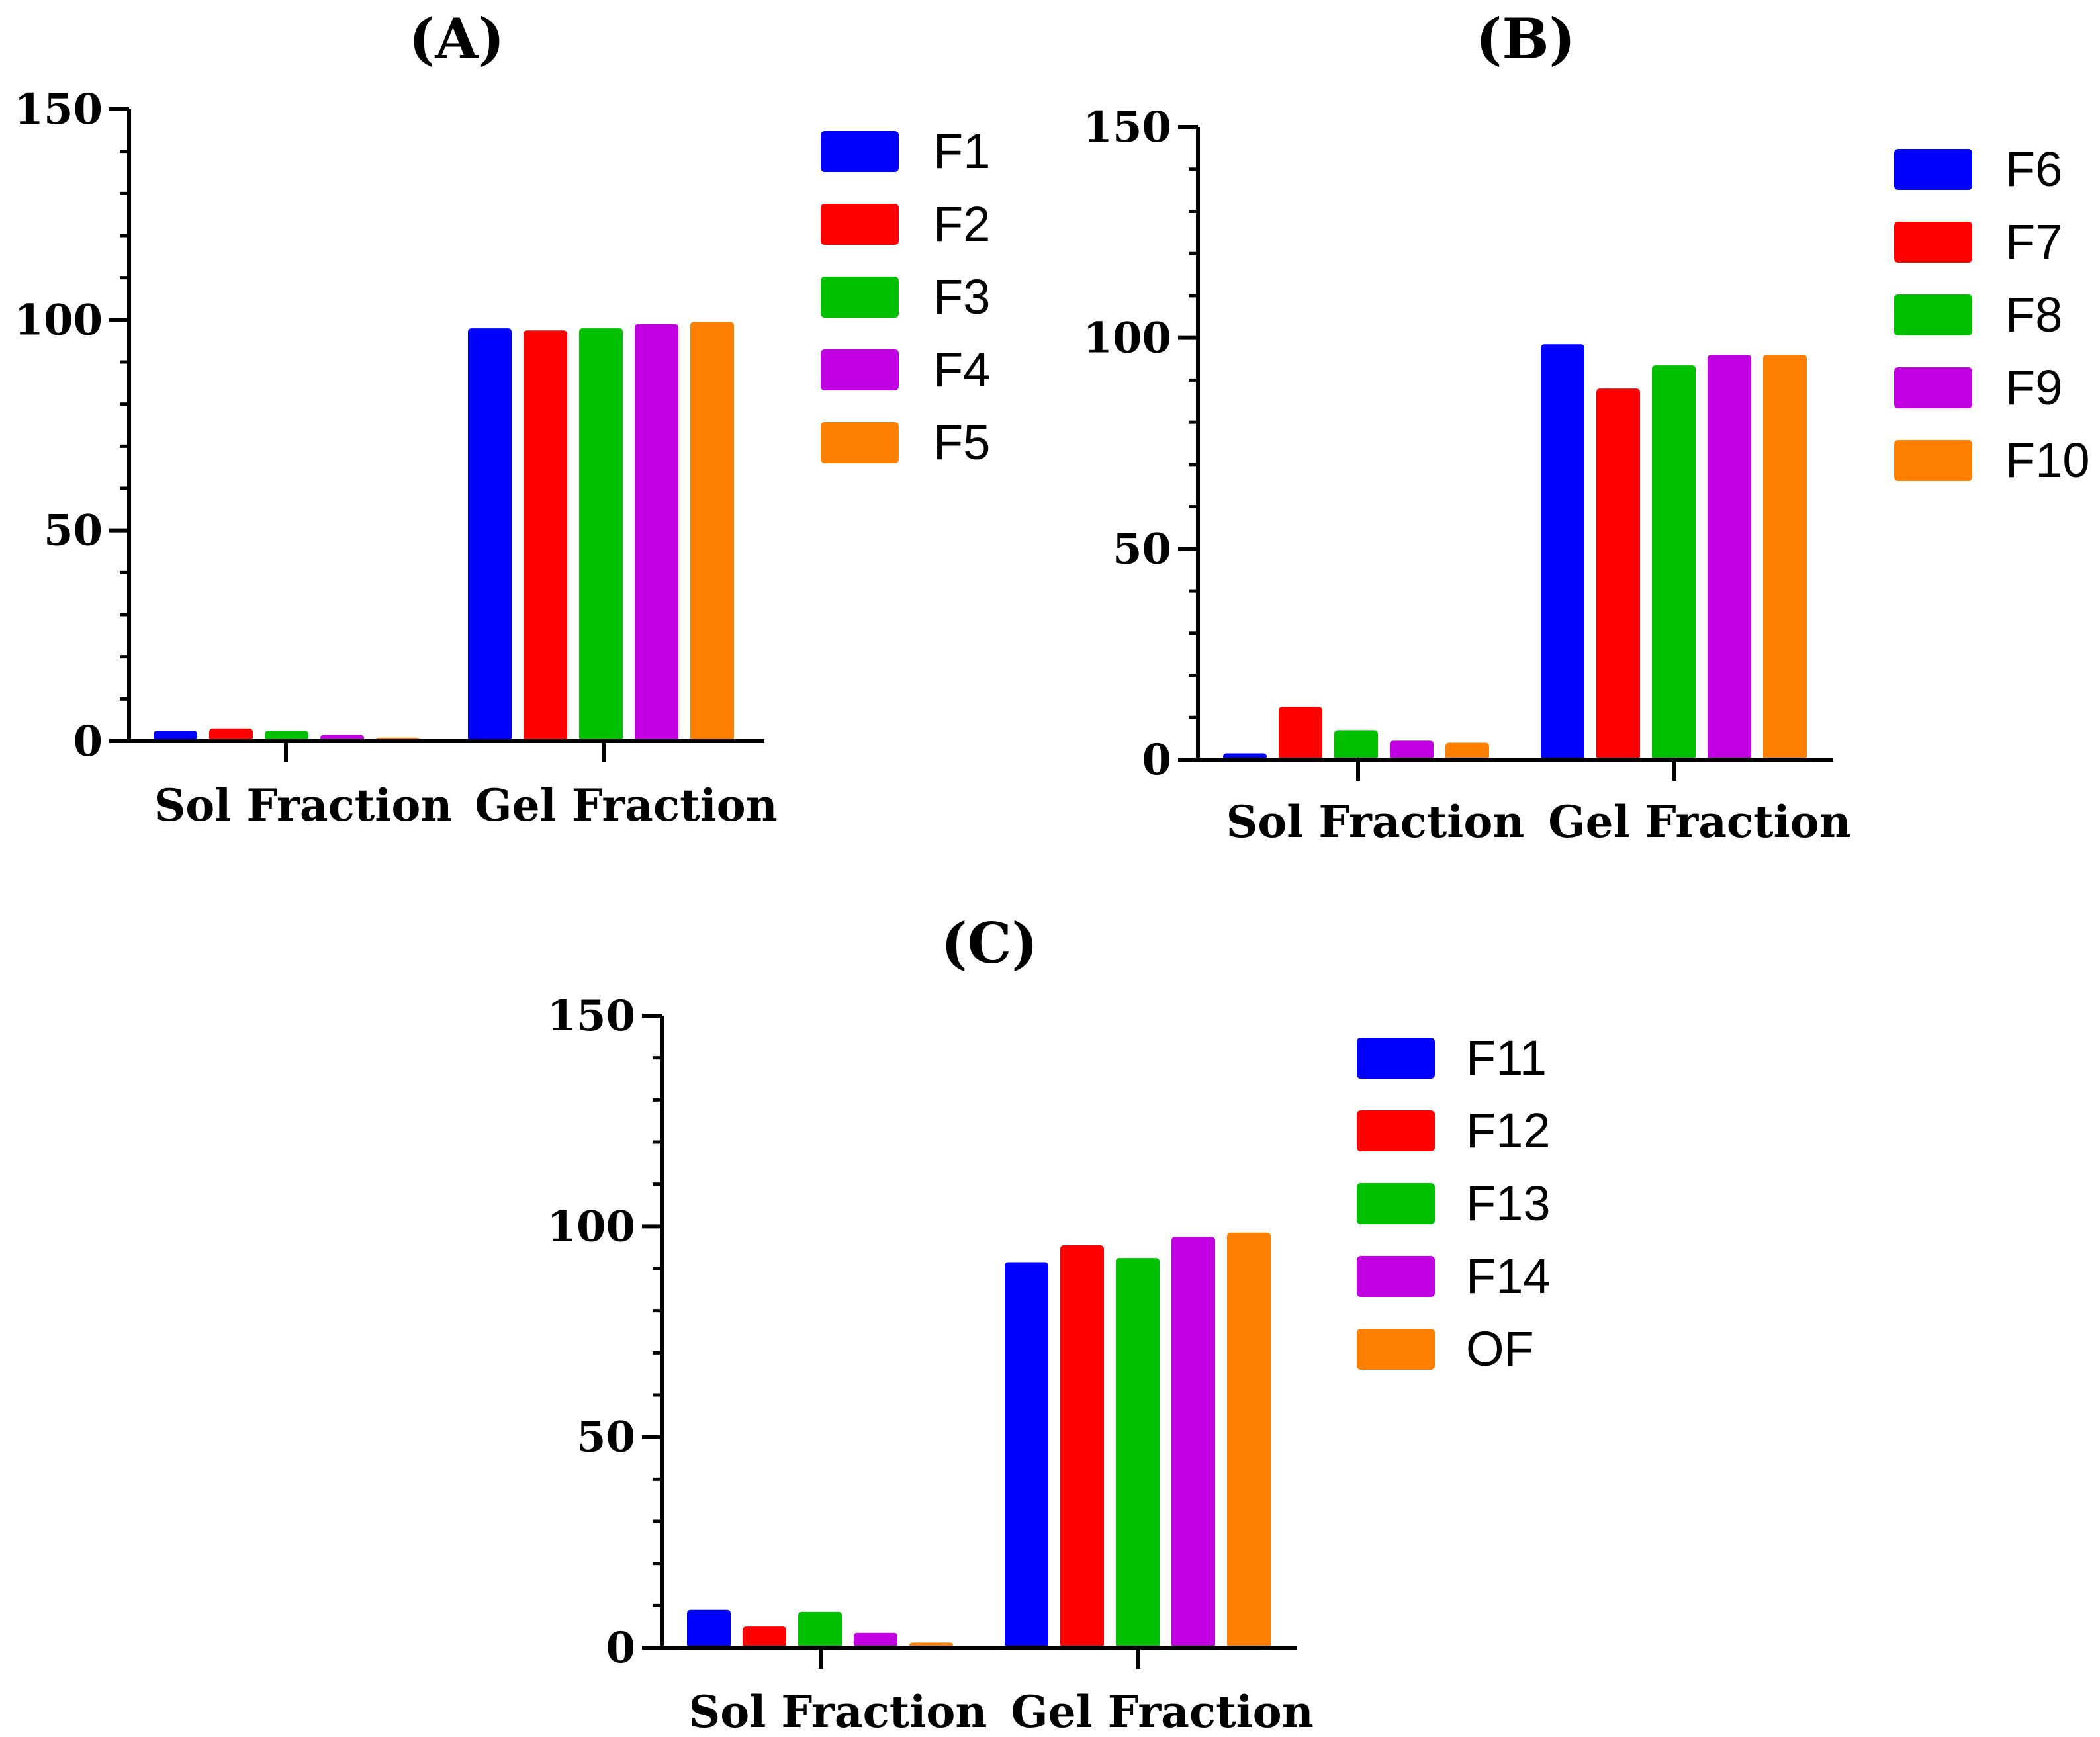 The width and height of the screenshot is (2100, 1737). What do you see at coordinates (712, 531) in the screenshot?
I see `bar-f5-gel-fraction` at bounding box center [712, 531].